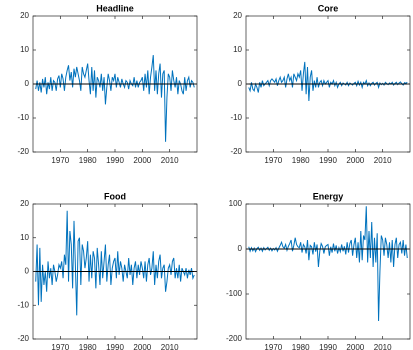 The width and height of the screenshot is (413, 350). Describe the element at coordinates (115, 196) in the screenshot. I see `chart-title: Food` at that location.